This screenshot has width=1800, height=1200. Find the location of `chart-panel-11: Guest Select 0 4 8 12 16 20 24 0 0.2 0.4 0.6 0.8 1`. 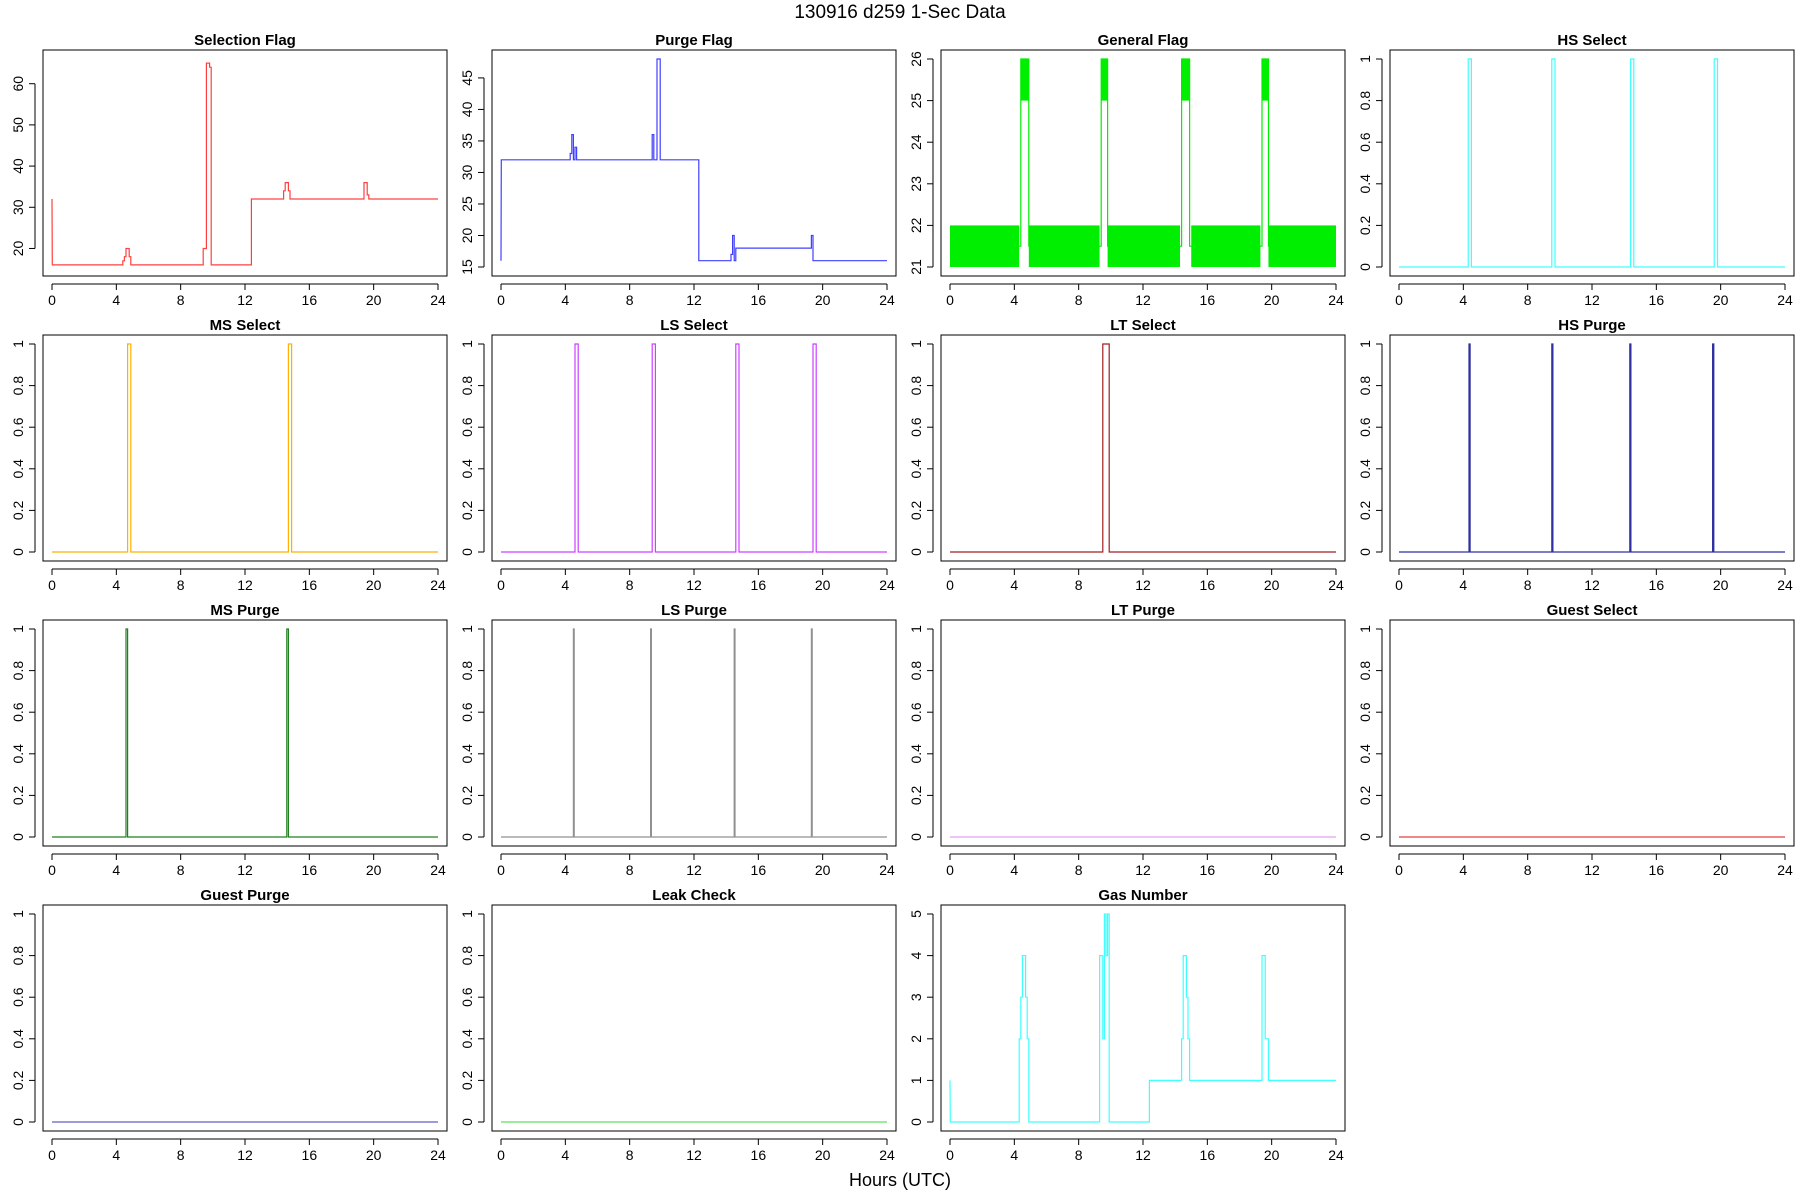

chart-panel-11: Guest Select 0 4 8 12 16 20 24 0 0.2 0.4 0.6 0.8 1 is located at coordinates (1576, 740).